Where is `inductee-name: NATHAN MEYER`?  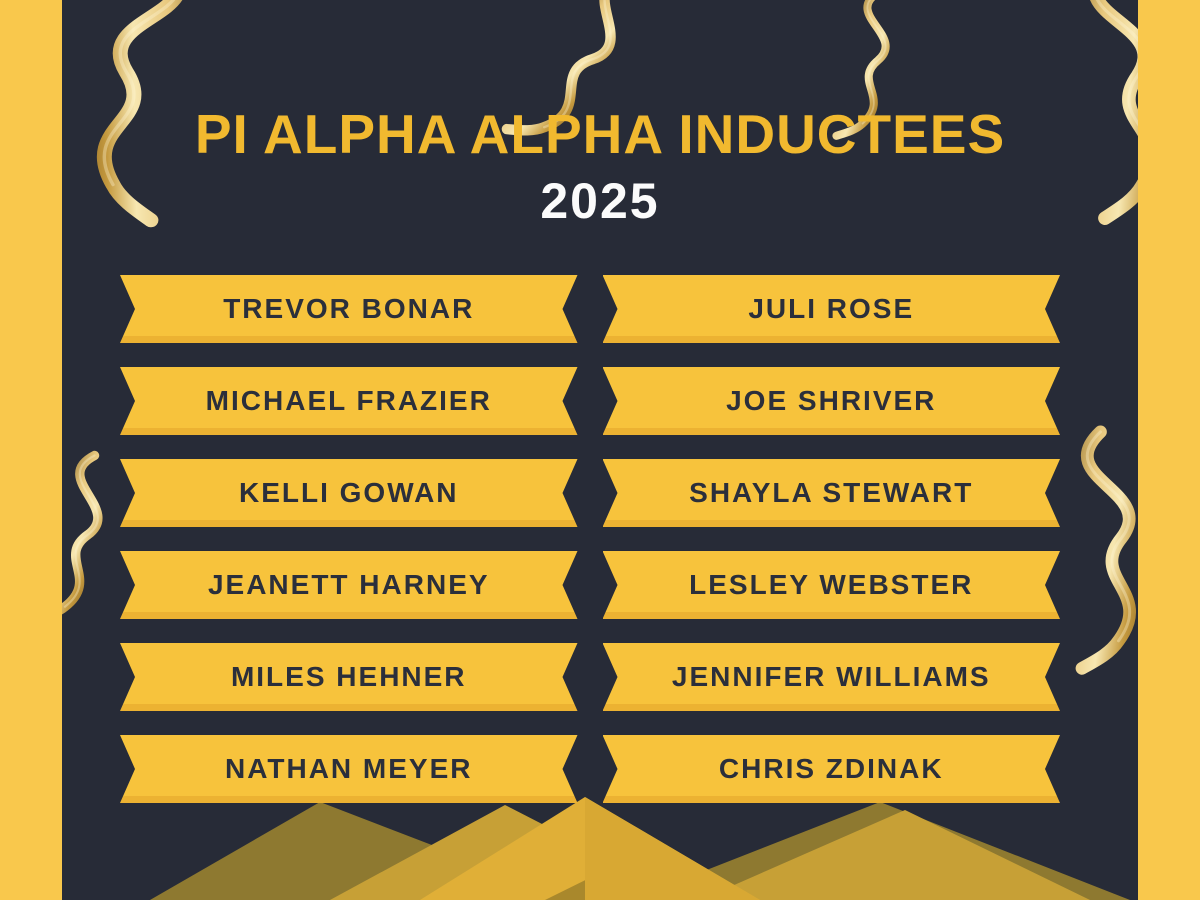 inductee-name: NATHAN MEYER is located at coordinates (349, 768).